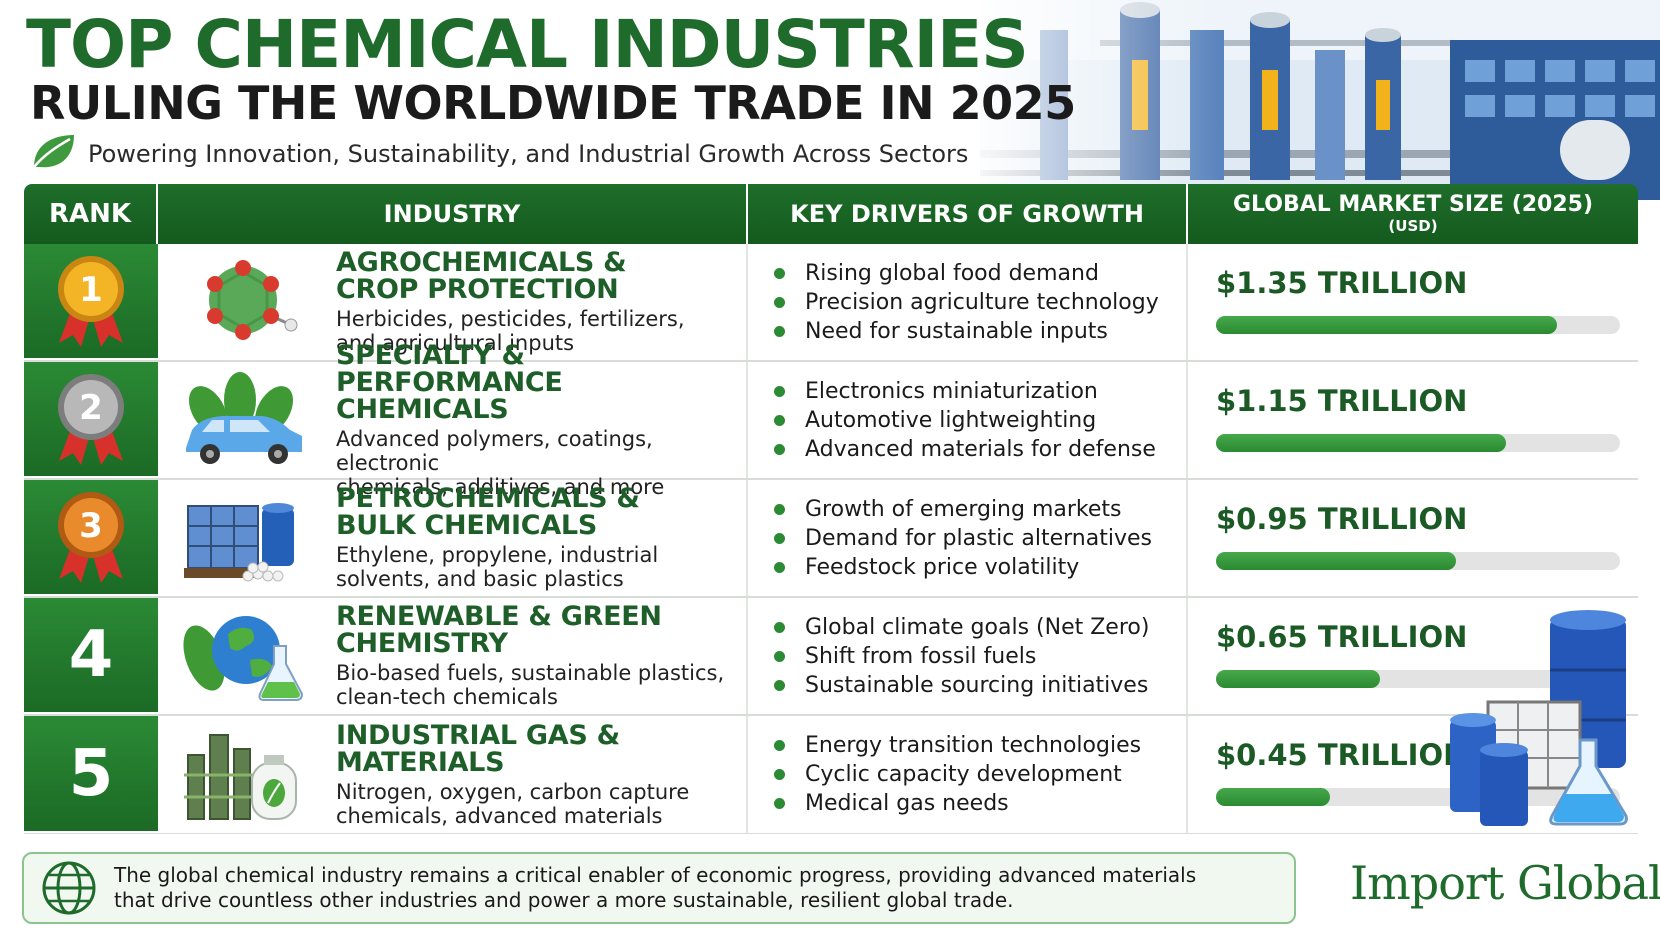  Describe the element at coordinates (510, 319) in the screenshot. I see `industry-description-line: Herbicides, pesticides, fertilizers,` at that location.